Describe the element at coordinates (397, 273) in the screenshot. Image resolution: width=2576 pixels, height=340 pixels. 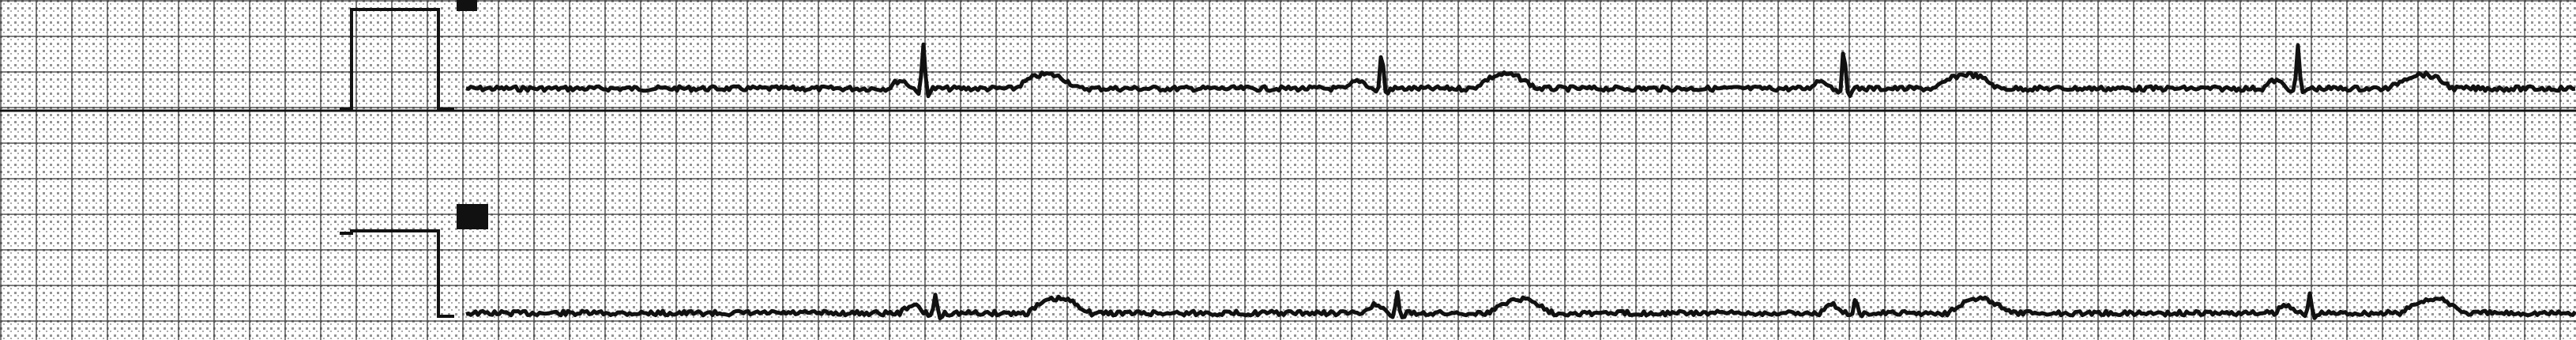
I see `lead-2-calibration-pulse` at that location.